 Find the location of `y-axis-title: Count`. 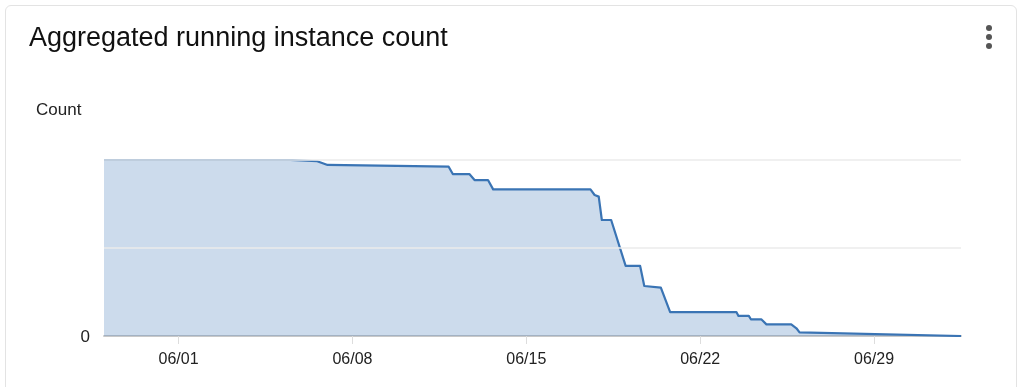

y-axis-title: Count is located at coordinates (59, 109).